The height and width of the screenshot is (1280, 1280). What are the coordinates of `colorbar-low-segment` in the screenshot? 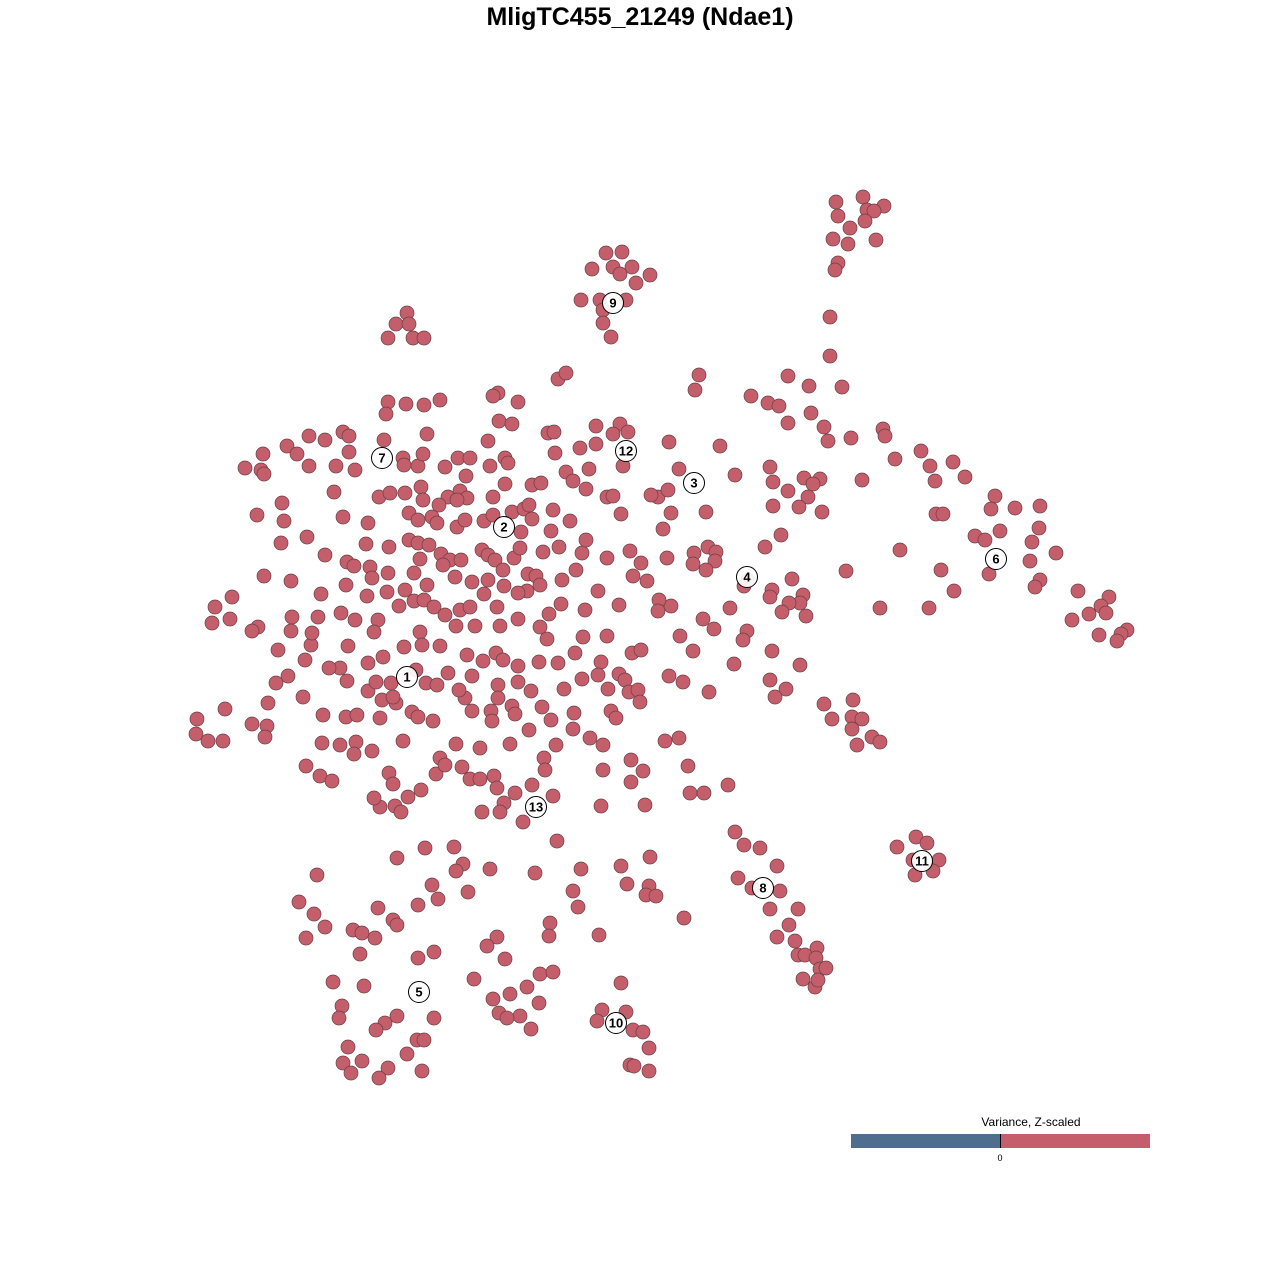 It's located at (926, 1141).